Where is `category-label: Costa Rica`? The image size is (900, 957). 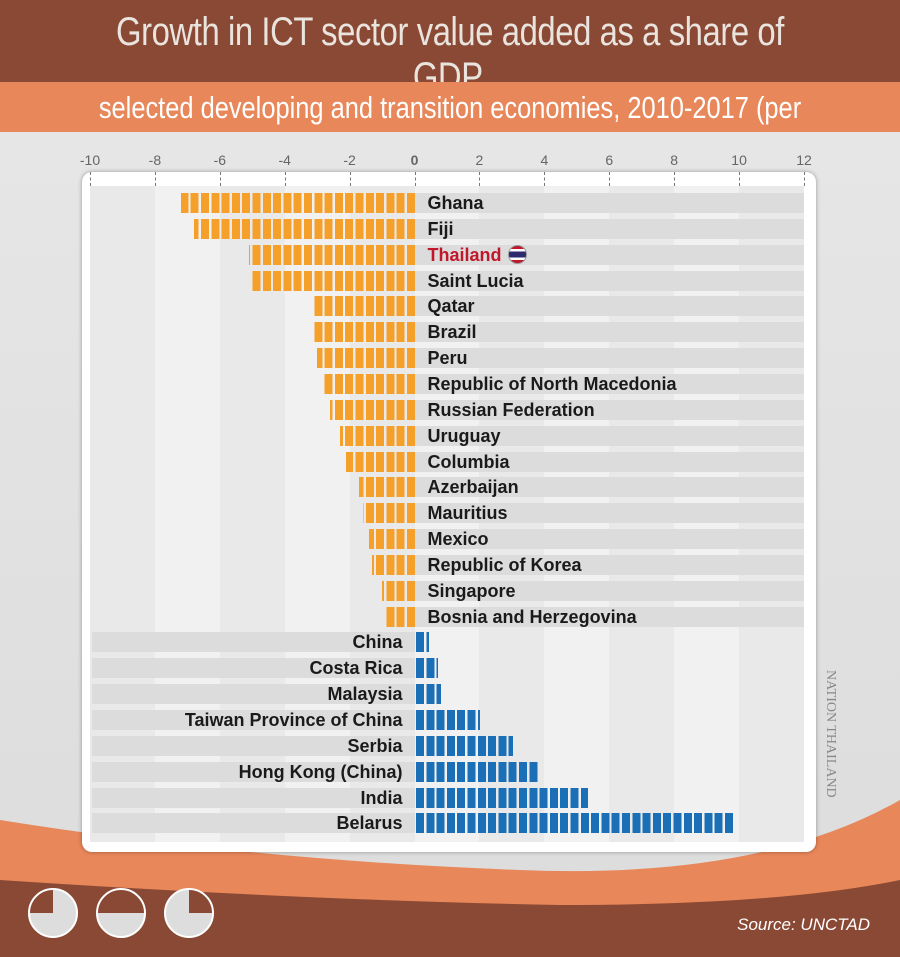
category-label: Costa Rica is located at coordinates (356, 668).